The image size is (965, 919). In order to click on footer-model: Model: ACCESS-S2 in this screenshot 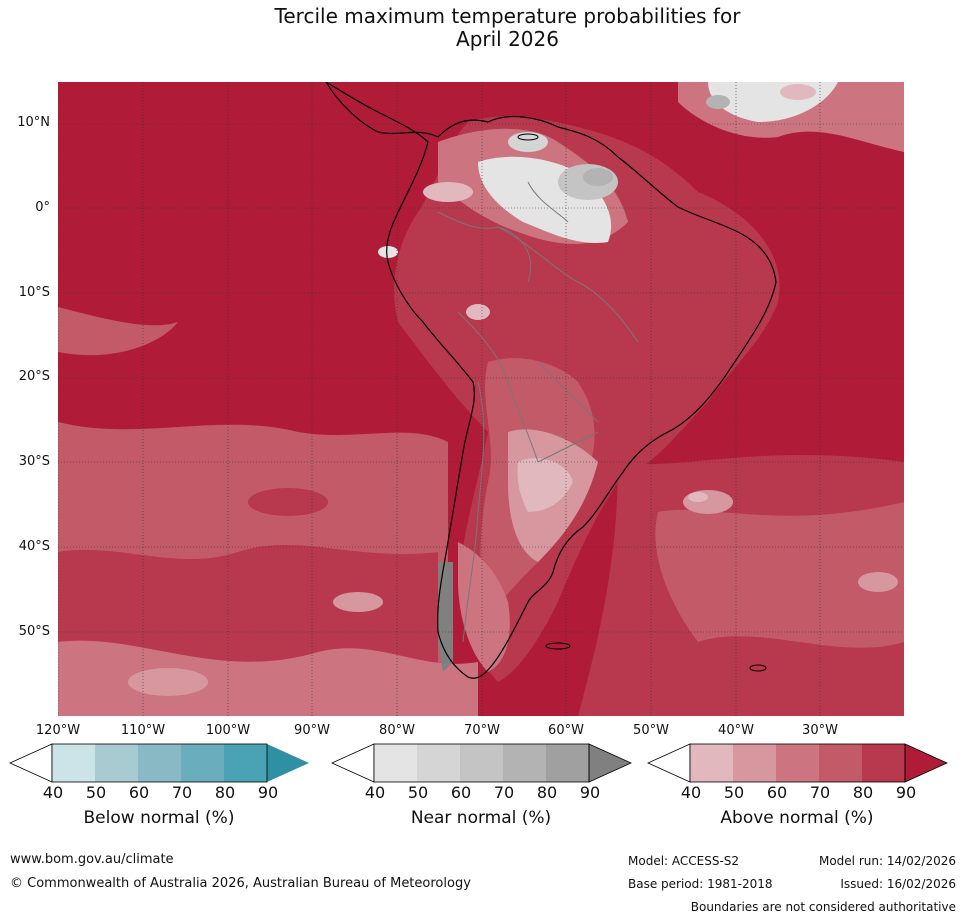, I will do `click(684, 861)`.